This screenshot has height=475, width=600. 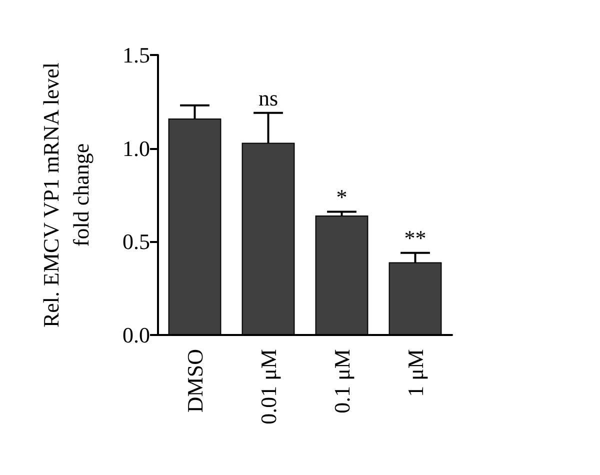 I want to click on y-tick-label: 1.5, so click(x=136, y=55).